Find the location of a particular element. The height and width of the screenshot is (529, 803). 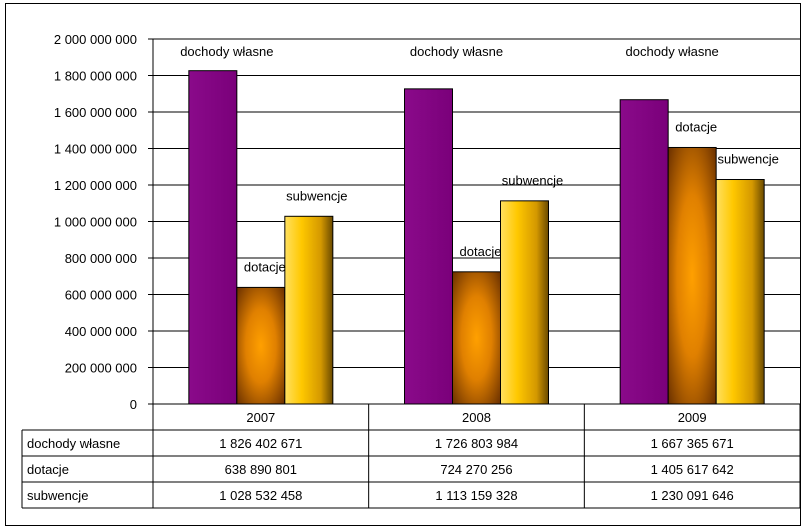

y-tick-label: 1 000 000 000 is located at coordinates (95, 222).